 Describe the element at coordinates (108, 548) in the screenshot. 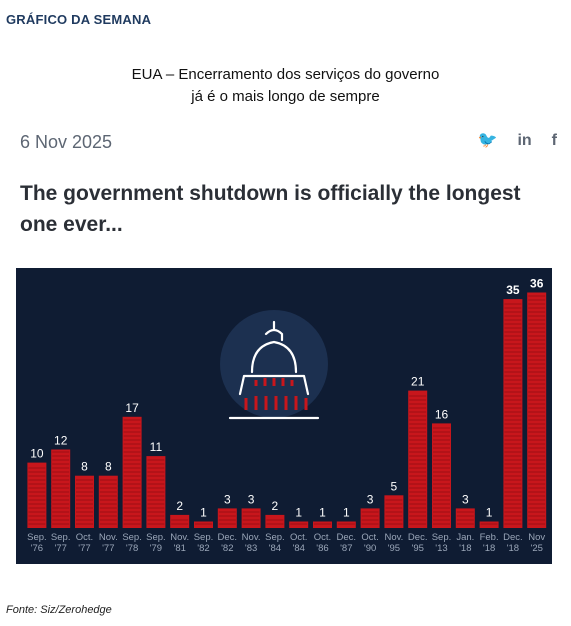

I see `tick-label-3-1: '77` at that location.